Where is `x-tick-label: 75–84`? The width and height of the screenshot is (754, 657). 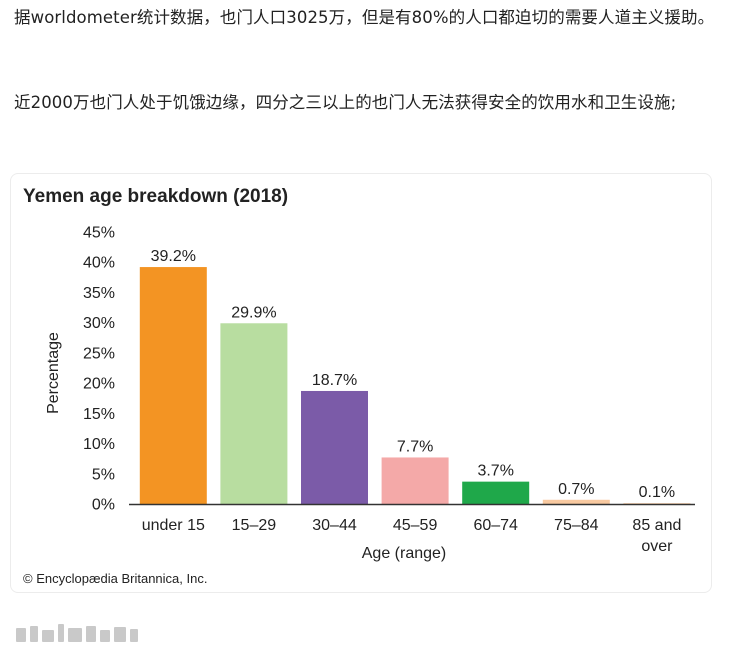 x-tick-label: 75–84 is located at coordinates (576, 525).